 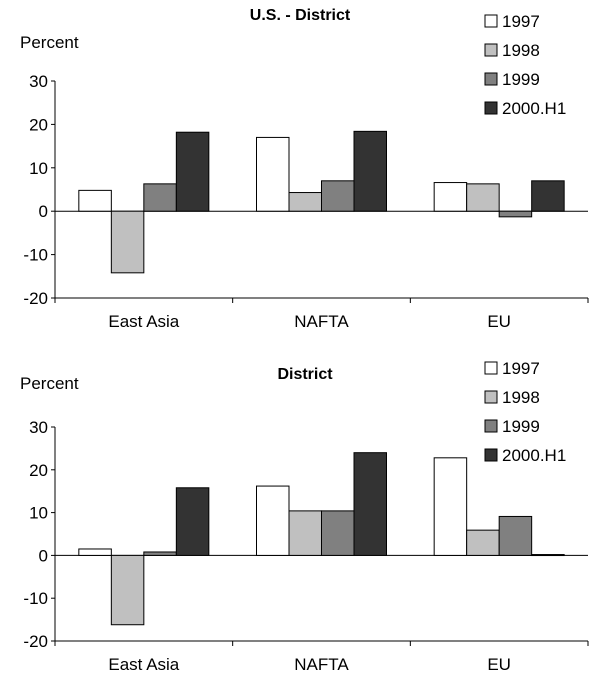 What do you see at coordinates (300, 15) in the screenshot?
I see `chart-title: U.S. - District` at bounding box center [300, 15].